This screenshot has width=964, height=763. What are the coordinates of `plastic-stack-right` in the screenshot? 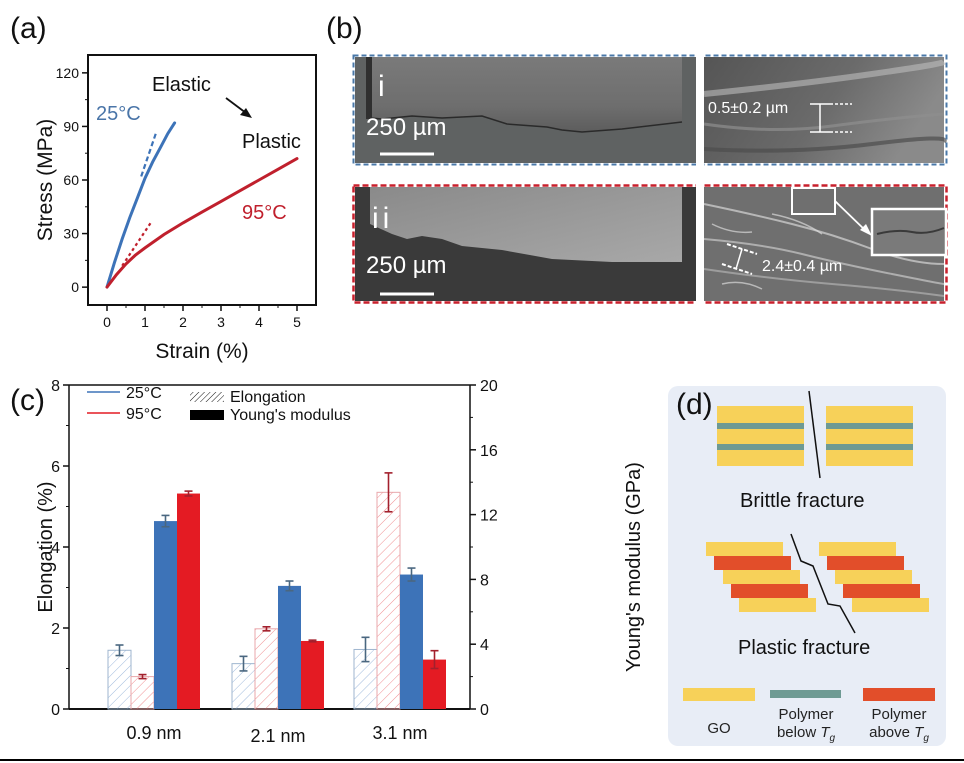 It's located at (874, 577).